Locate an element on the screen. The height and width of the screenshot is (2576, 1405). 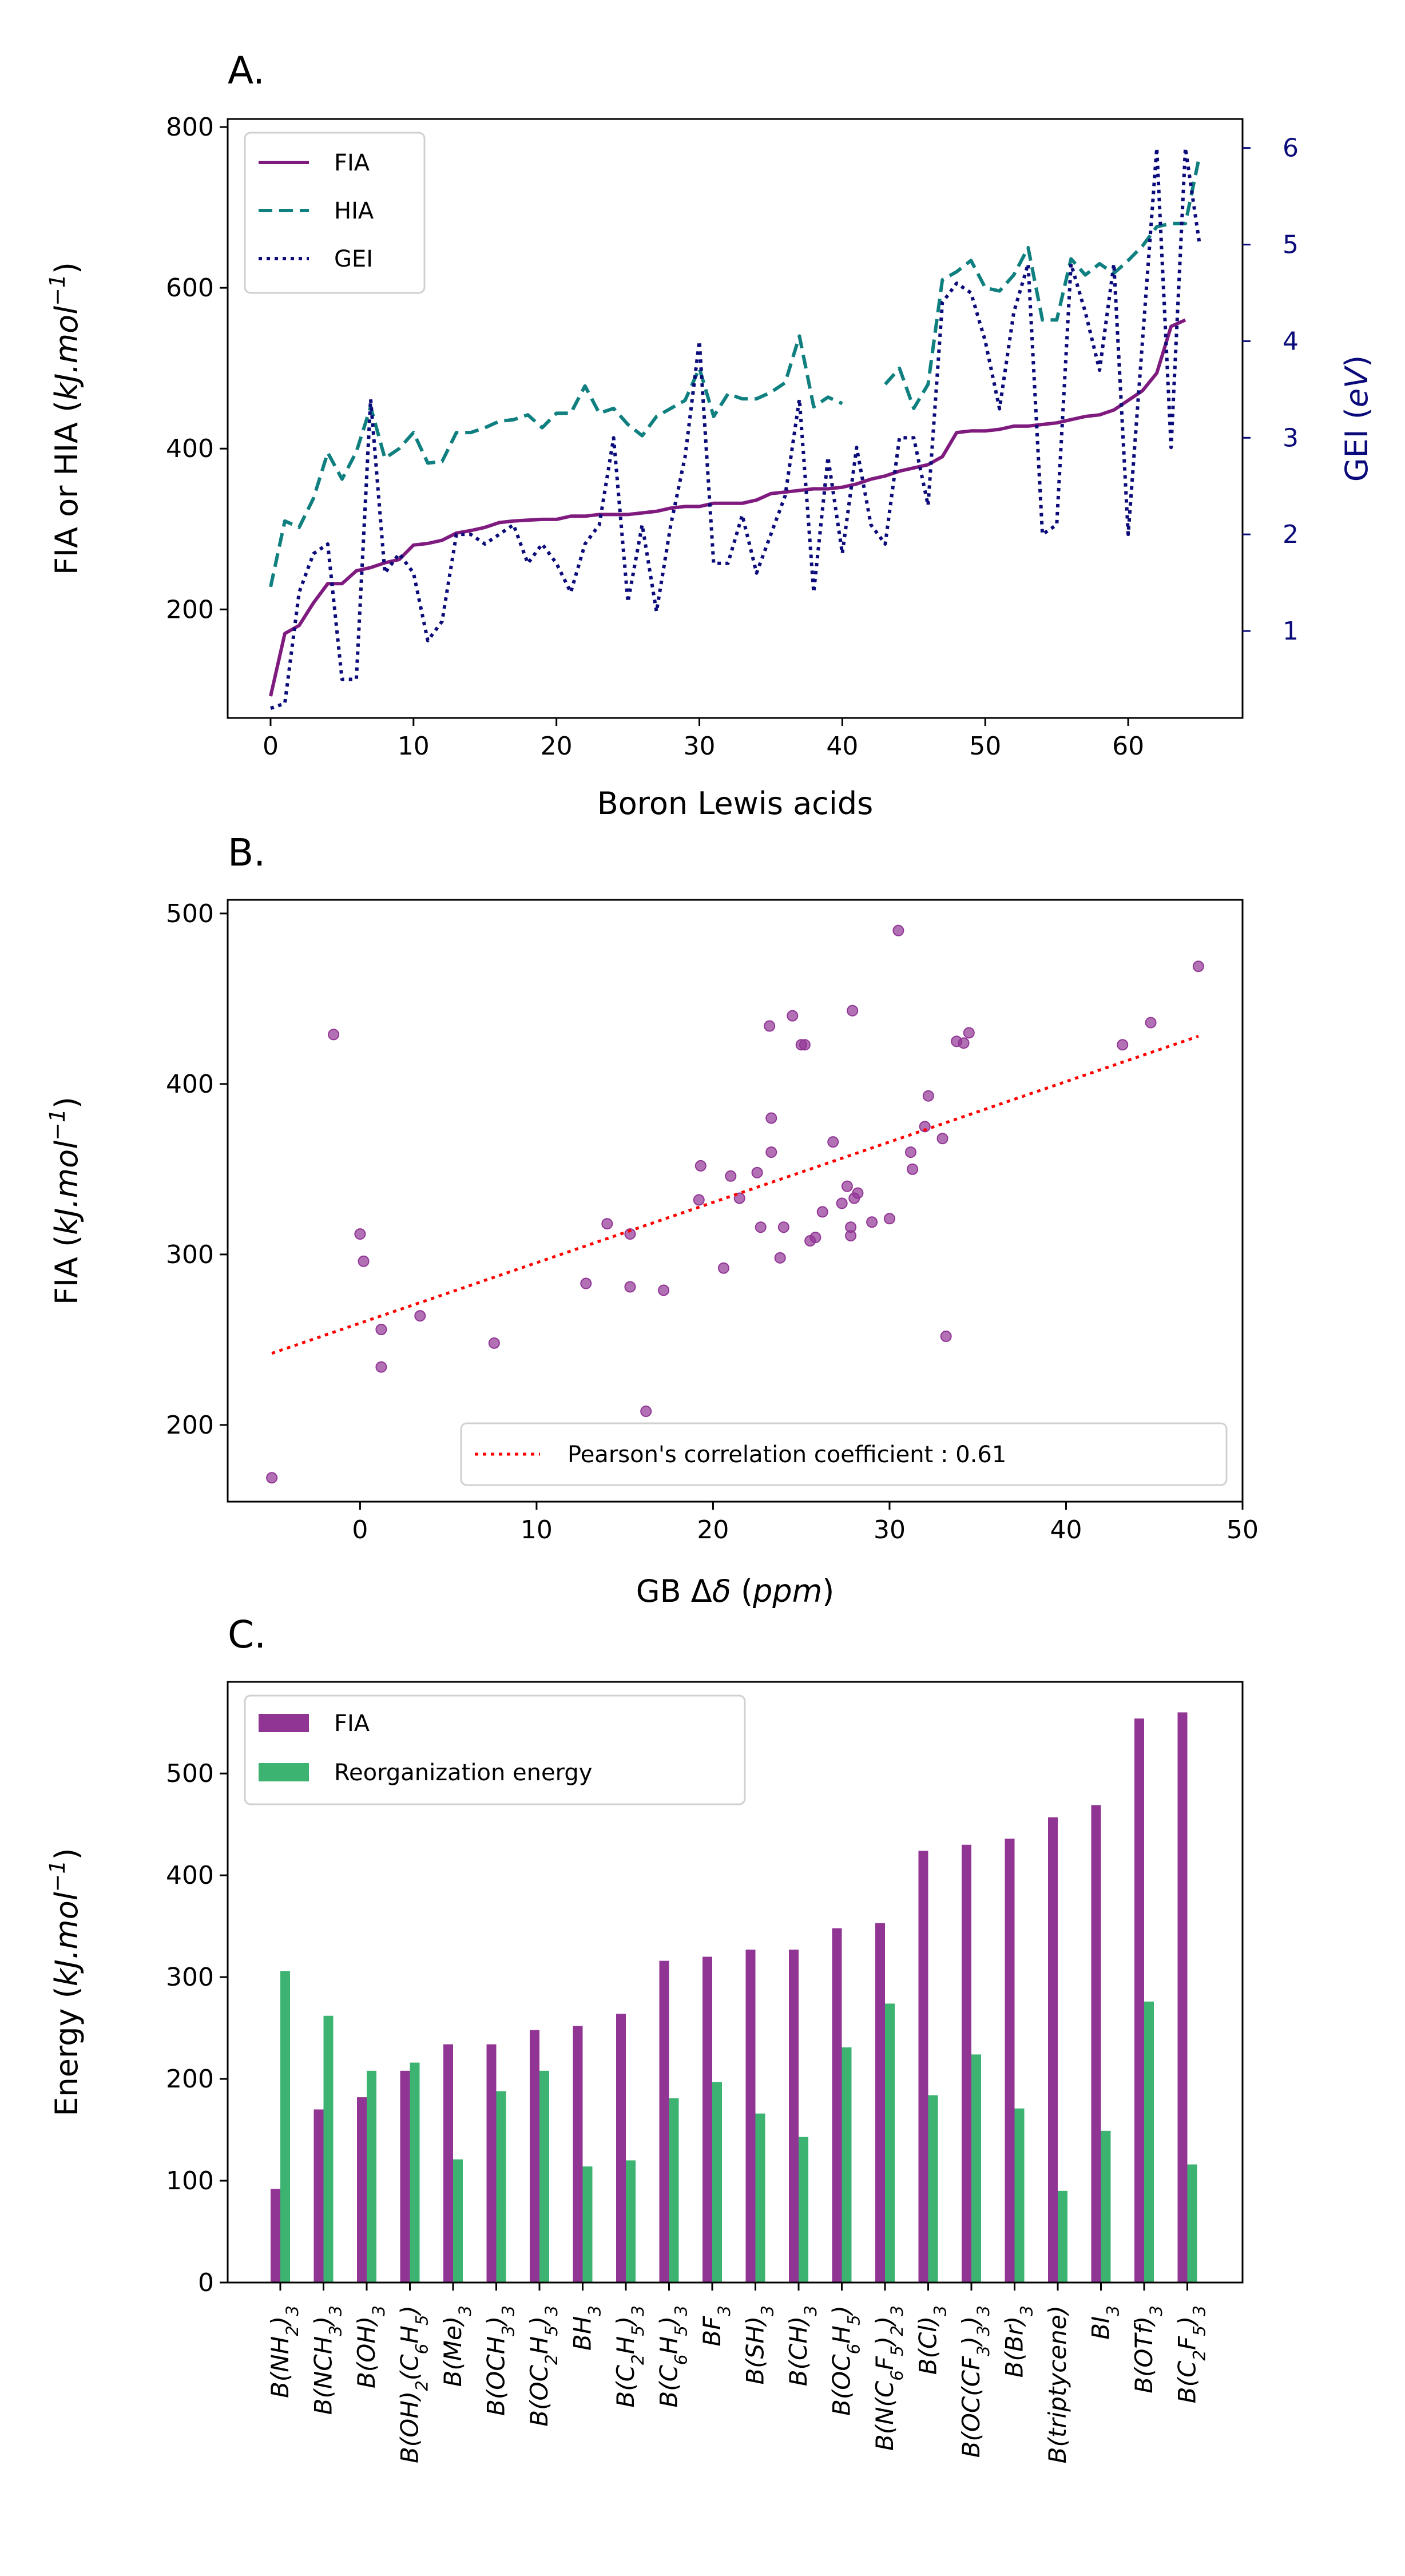
x-tick-label: 50 is located at coordinates (1243, 1530).